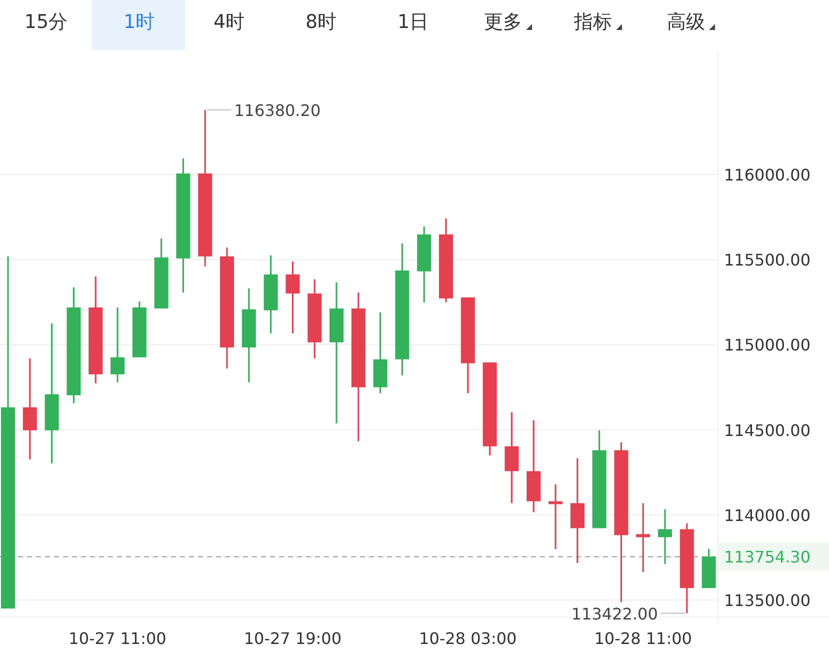 This screenshot has height=650, width=829. I want to click on x-tick-label: 10-28 11:00, so click(643, 638).